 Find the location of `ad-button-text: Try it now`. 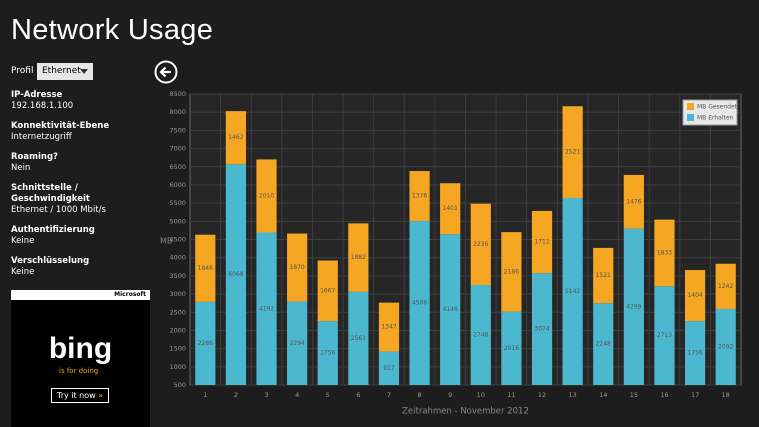

ad-button-text: Try it now is located at coordinates (76, 395).